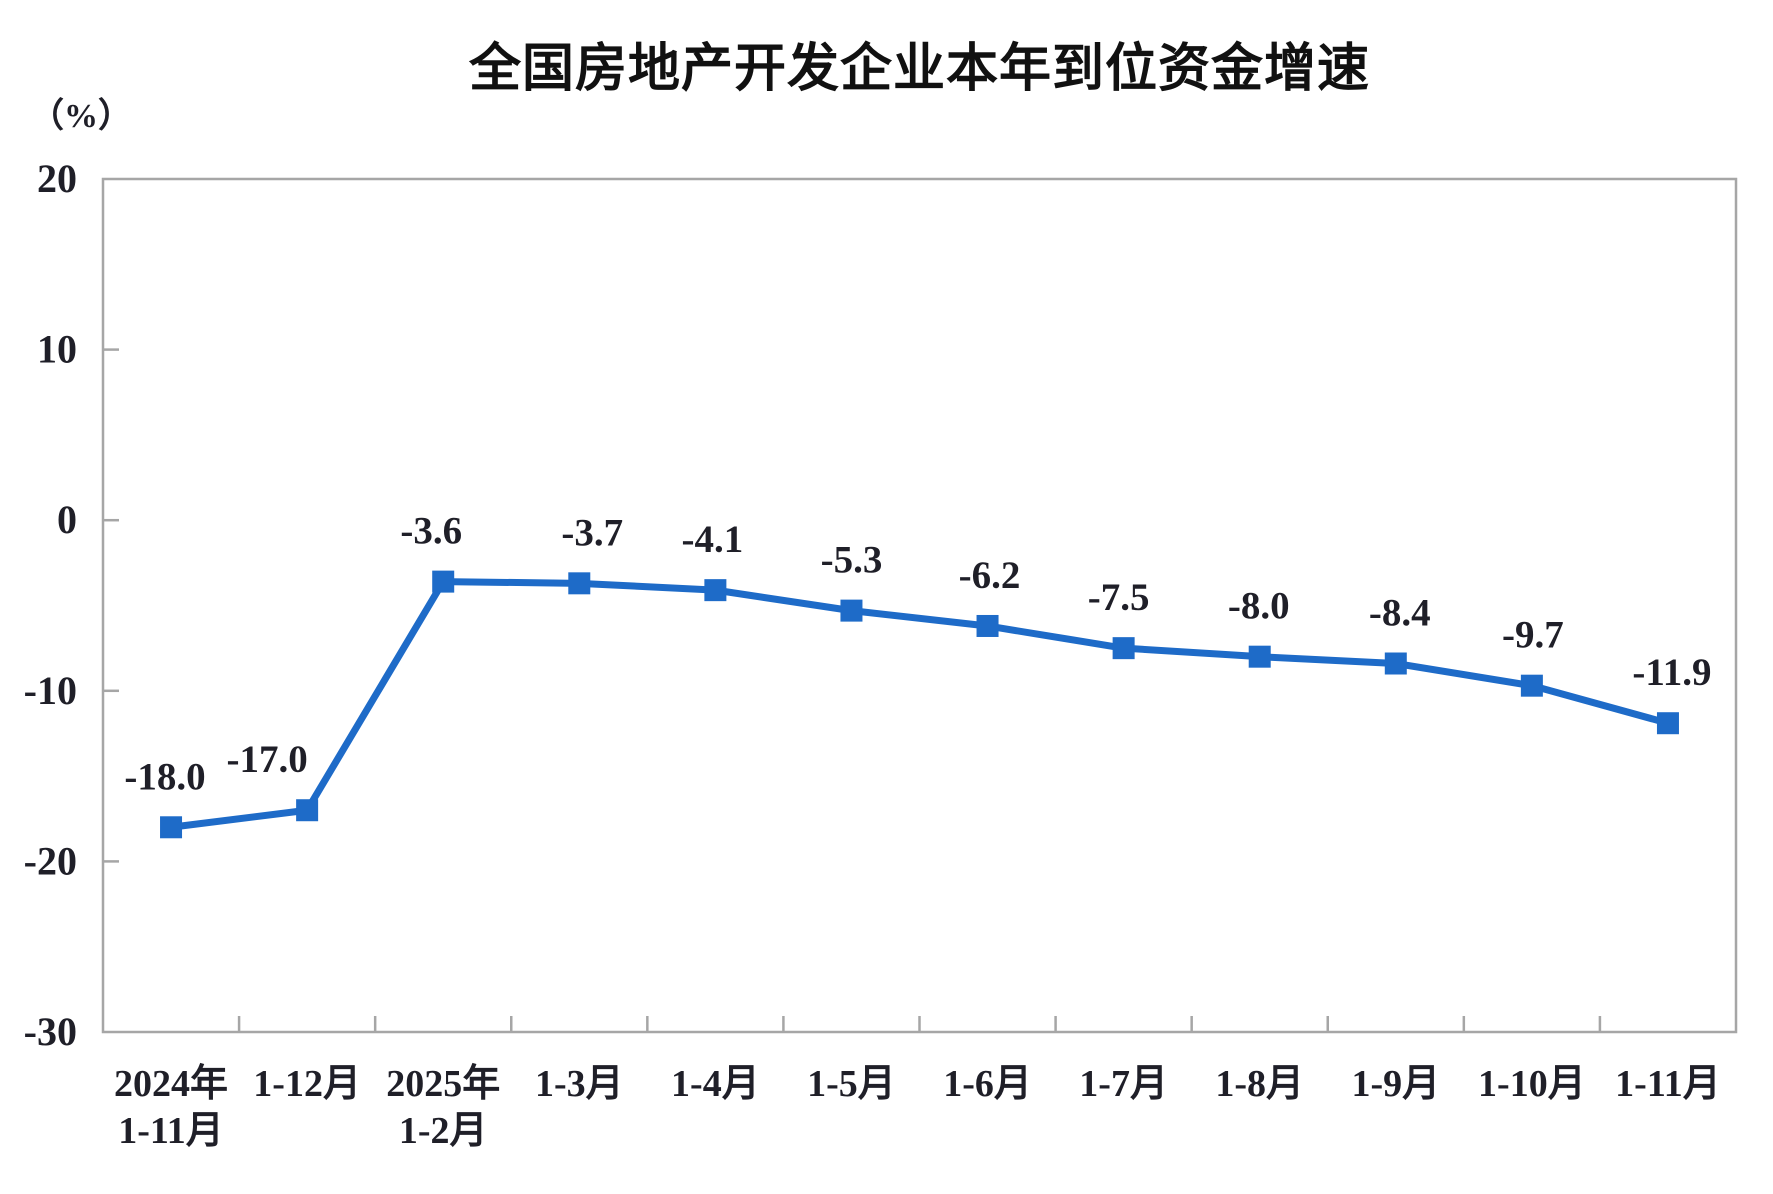  Describe the element at coordinates (851, 1084) in the screenshot. I see `x-tick-label: 1-5月` at that location.